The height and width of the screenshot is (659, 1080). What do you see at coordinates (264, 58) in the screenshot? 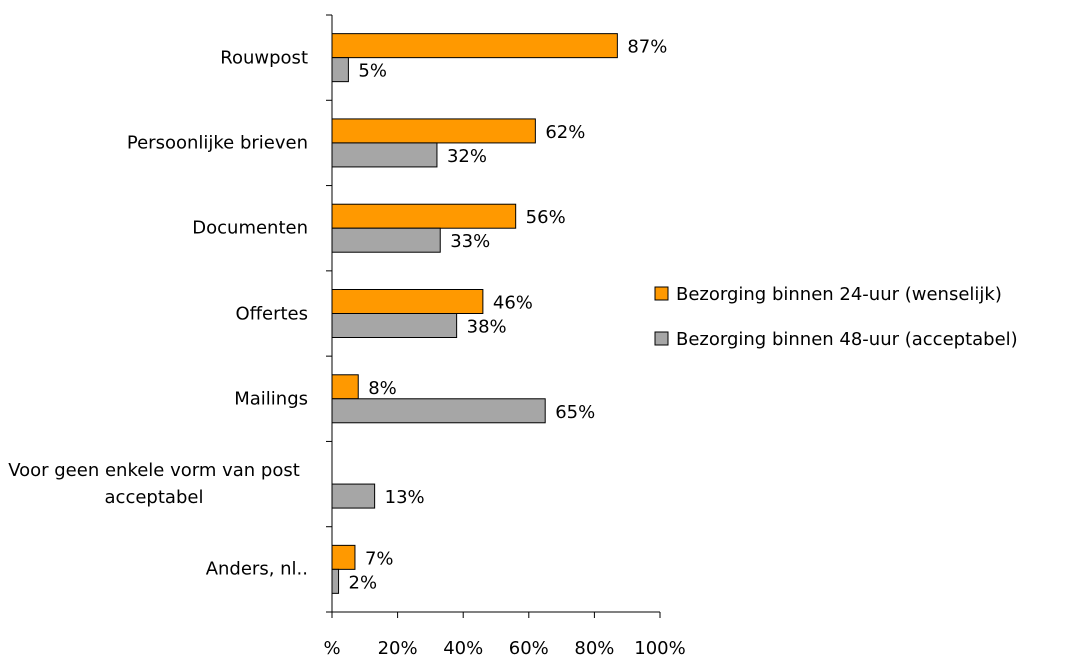
I see `y-tick-label-text: Rouwpost` at bounding box center [264, 58].